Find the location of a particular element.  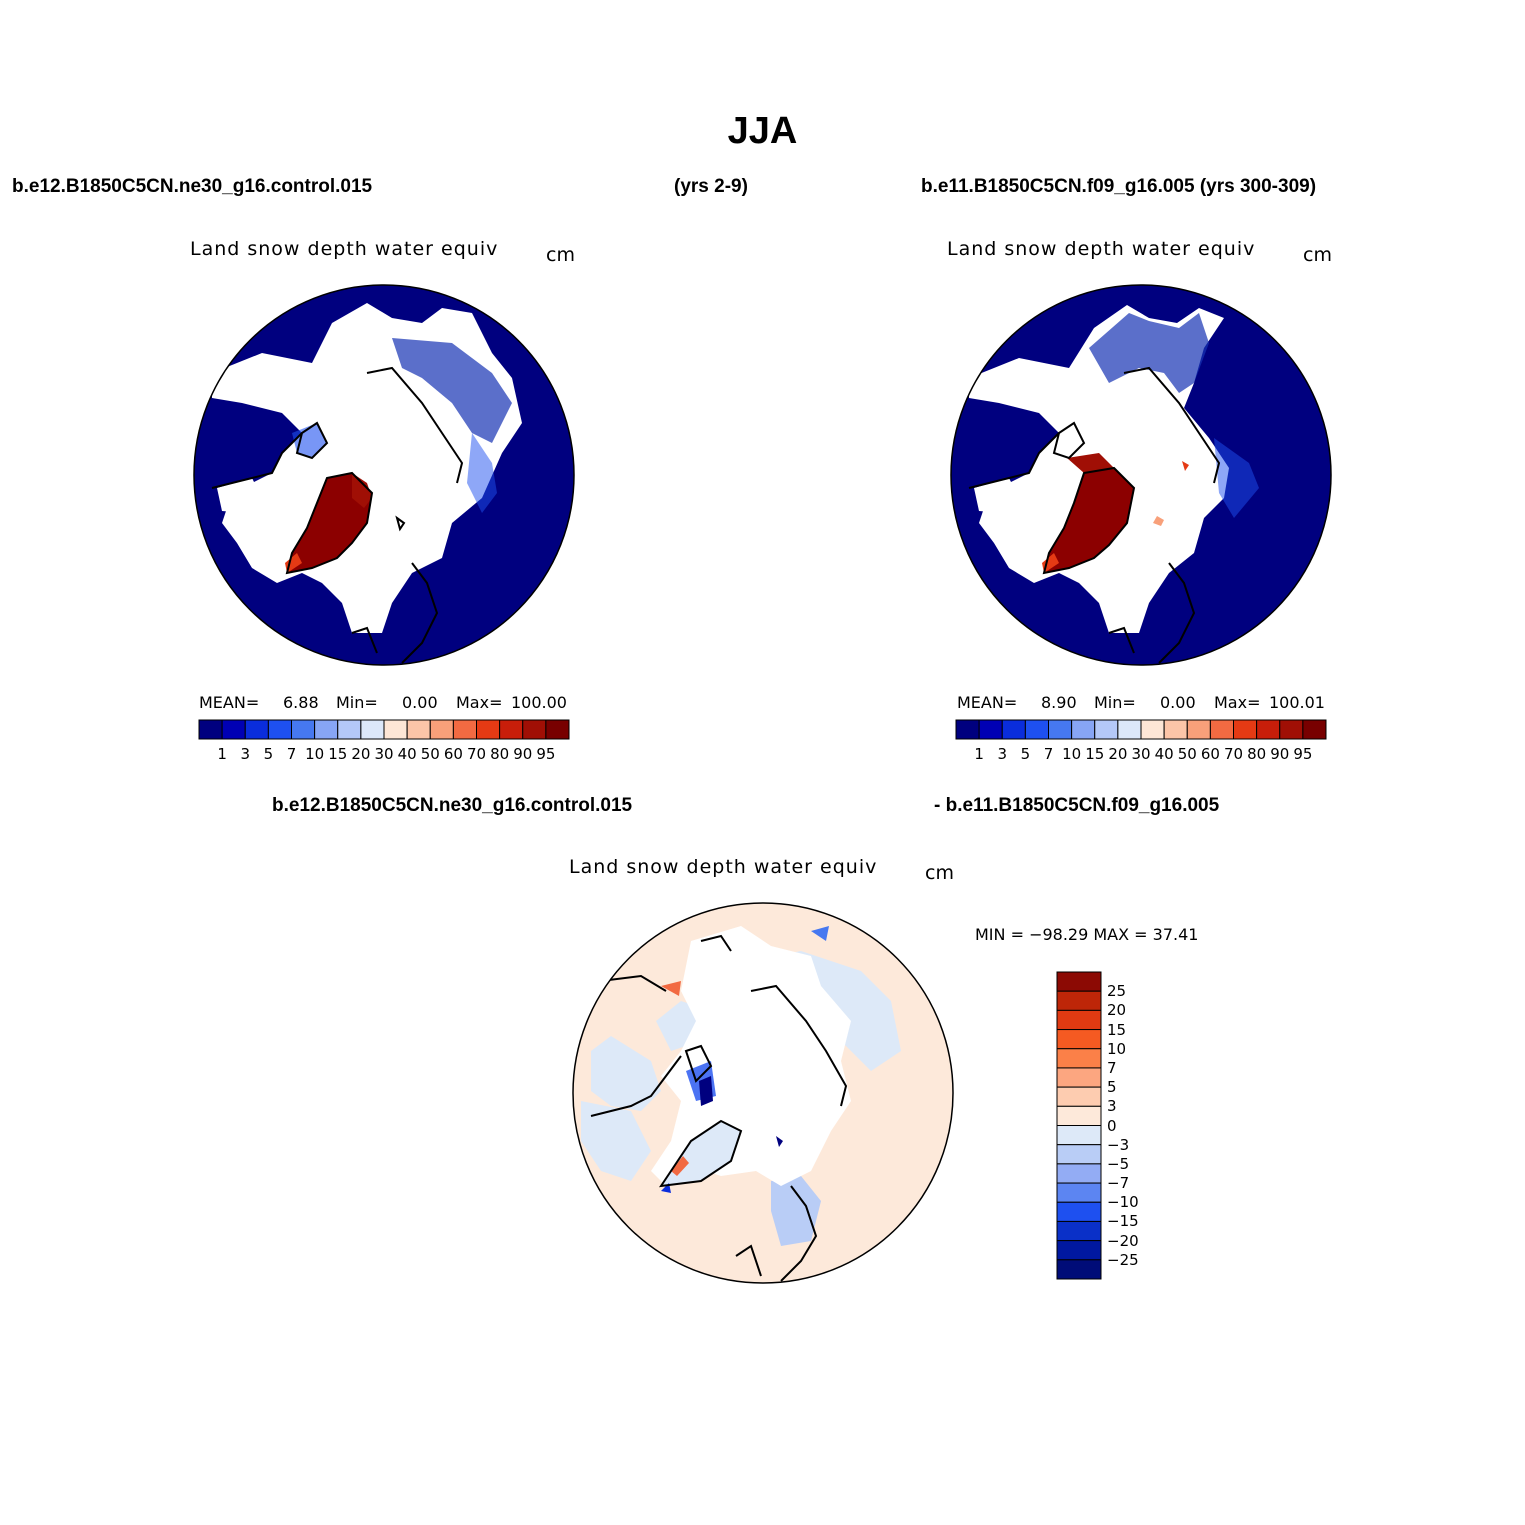

panel3-minmax: MIN = −98.29 MAX = 37.41 is located at coordinates (1087, 934).